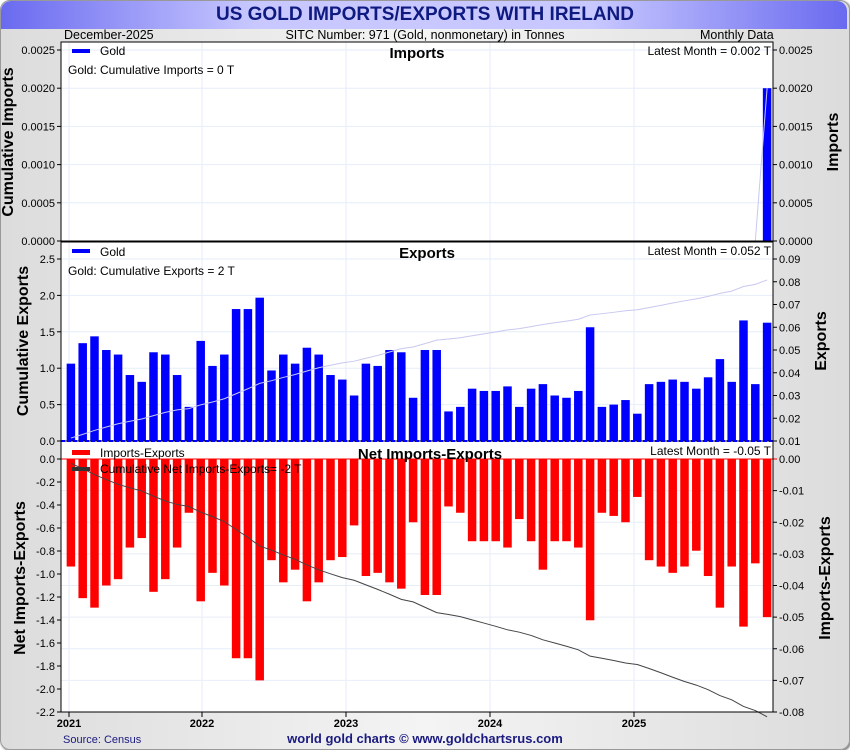  I want to click on net-right-tick-label: -0.03, so click(791, 555).